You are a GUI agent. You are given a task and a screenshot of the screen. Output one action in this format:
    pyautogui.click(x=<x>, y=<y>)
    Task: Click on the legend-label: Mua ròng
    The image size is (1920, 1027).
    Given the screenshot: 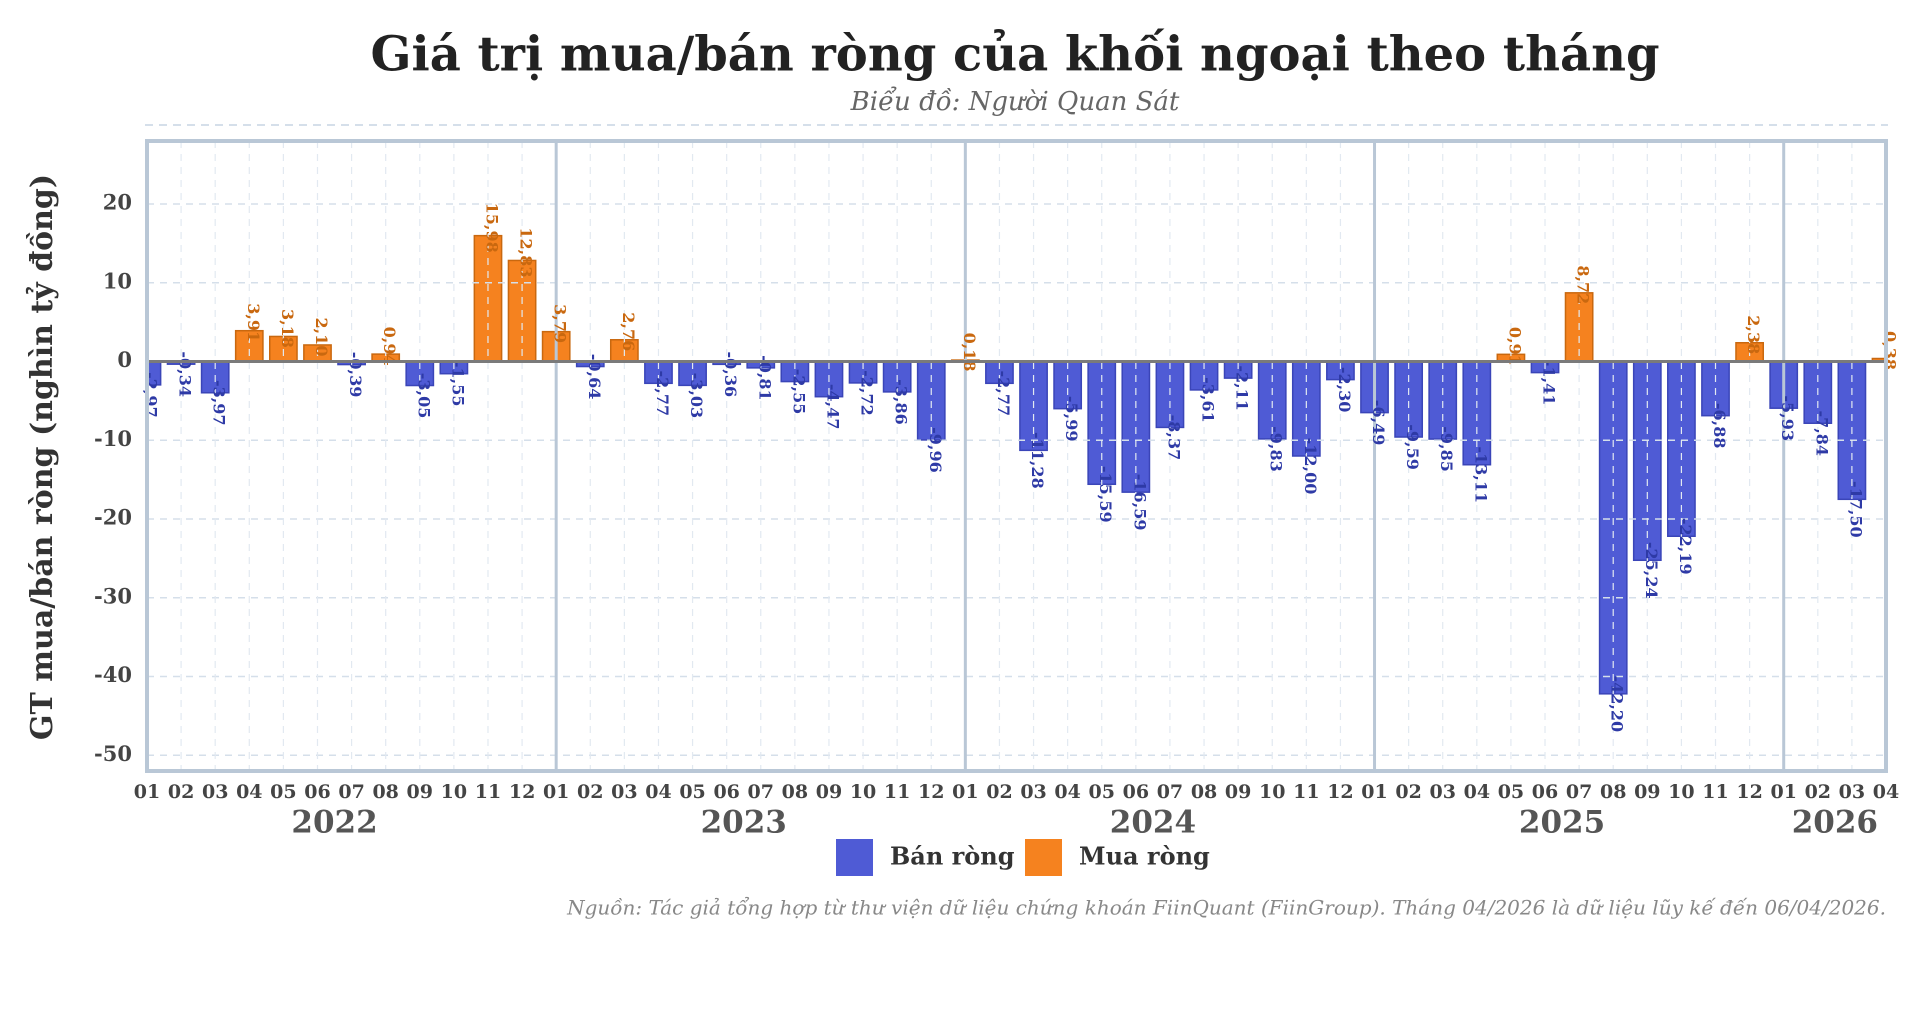 What is the action you would take?
    pyautogui.click(x=1144, y=856)
    